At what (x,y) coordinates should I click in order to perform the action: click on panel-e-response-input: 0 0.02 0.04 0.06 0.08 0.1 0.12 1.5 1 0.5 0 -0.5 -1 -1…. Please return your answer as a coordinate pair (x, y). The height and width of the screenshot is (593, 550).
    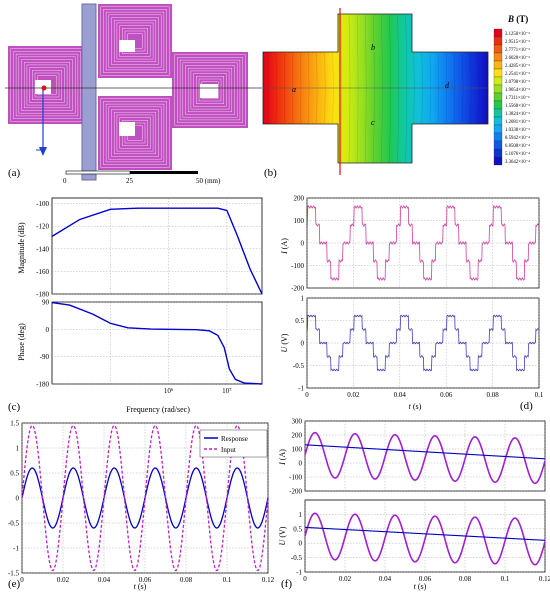
    Looking at the image, I should click on (141, 506).